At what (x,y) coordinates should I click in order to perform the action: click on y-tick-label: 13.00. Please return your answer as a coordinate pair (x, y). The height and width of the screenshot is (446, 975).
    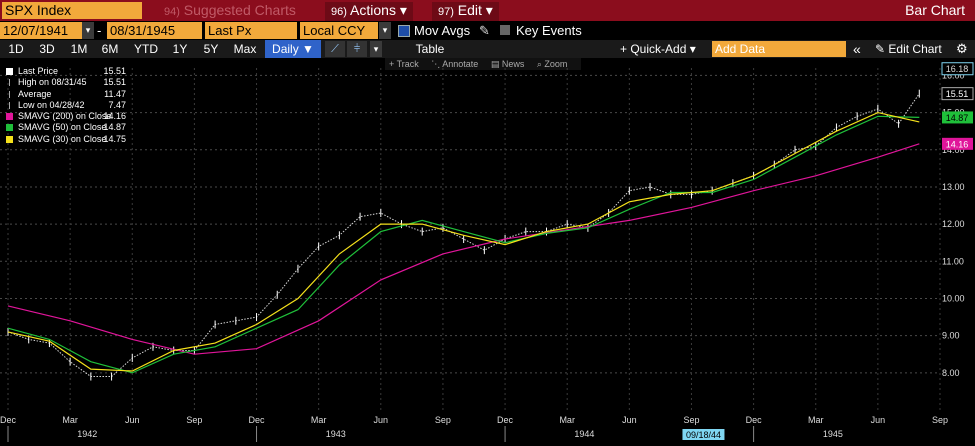
    Looking at the image, I should click on (953, 187).